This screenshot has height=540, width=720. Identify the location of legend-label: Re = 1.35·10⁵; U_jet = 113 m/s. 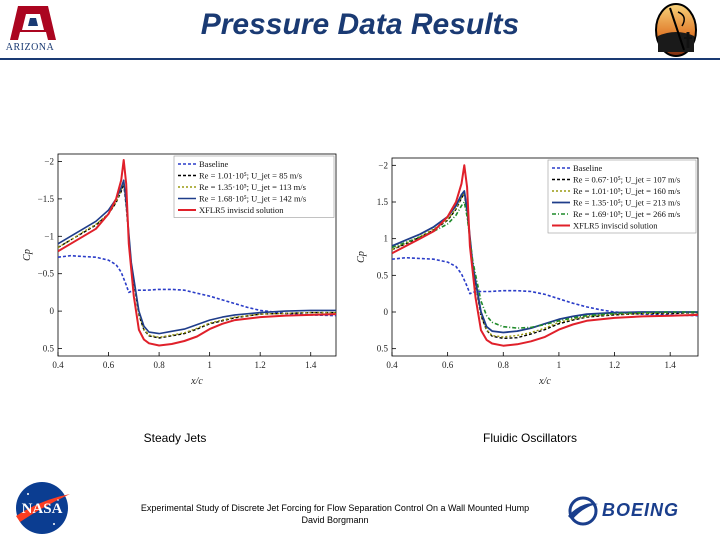
(252, 187).